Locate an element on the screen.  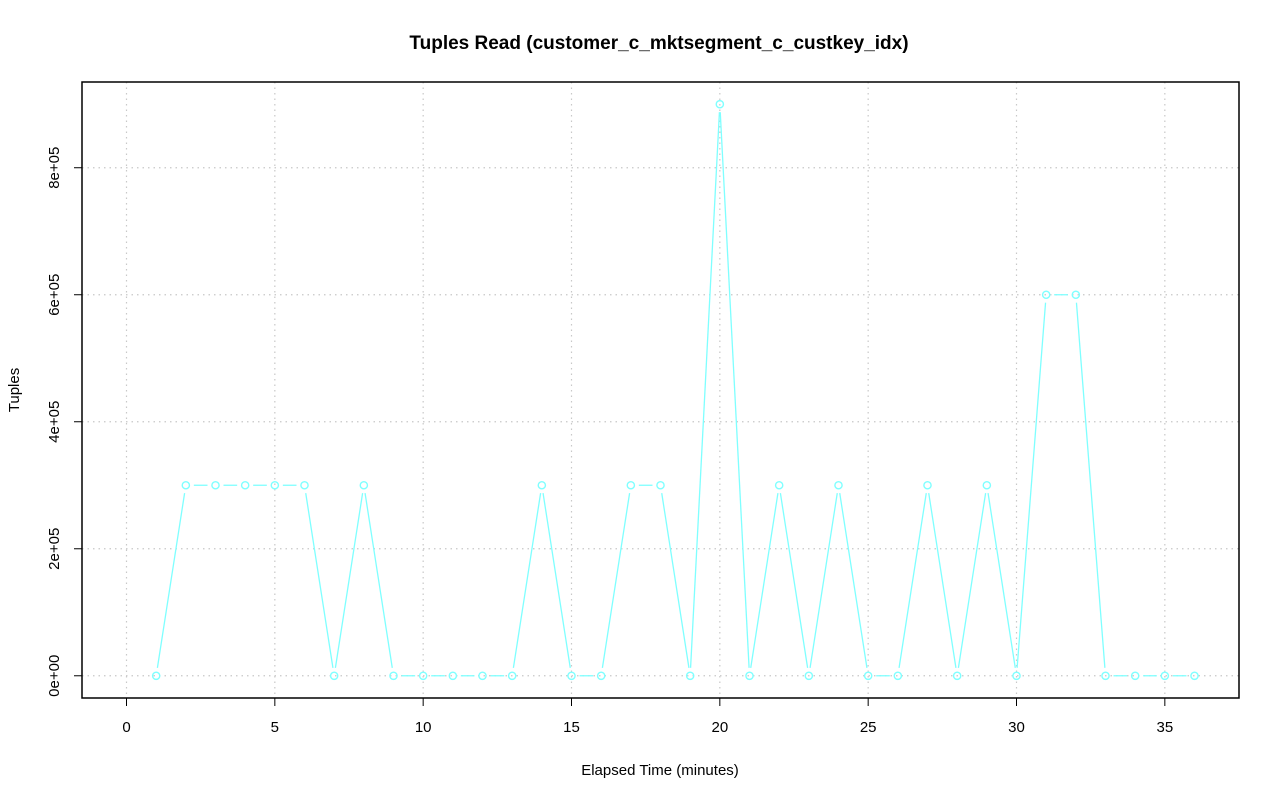
x-tick-label: 10 is located at coordinates (423, 727).